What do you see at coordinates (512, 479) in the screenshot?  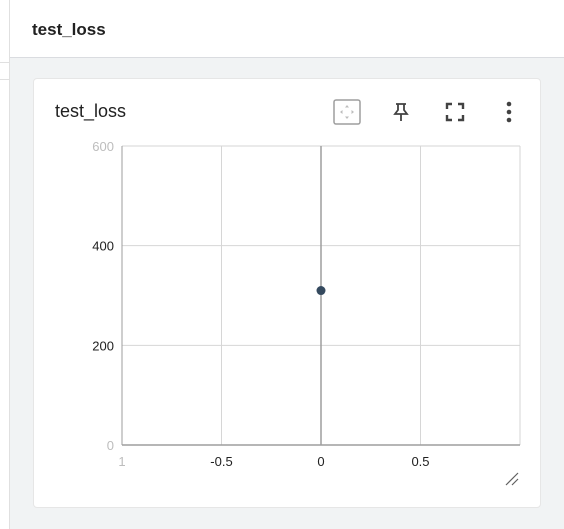 I see `resize-handle-icon` at bounding box center [512, 479].